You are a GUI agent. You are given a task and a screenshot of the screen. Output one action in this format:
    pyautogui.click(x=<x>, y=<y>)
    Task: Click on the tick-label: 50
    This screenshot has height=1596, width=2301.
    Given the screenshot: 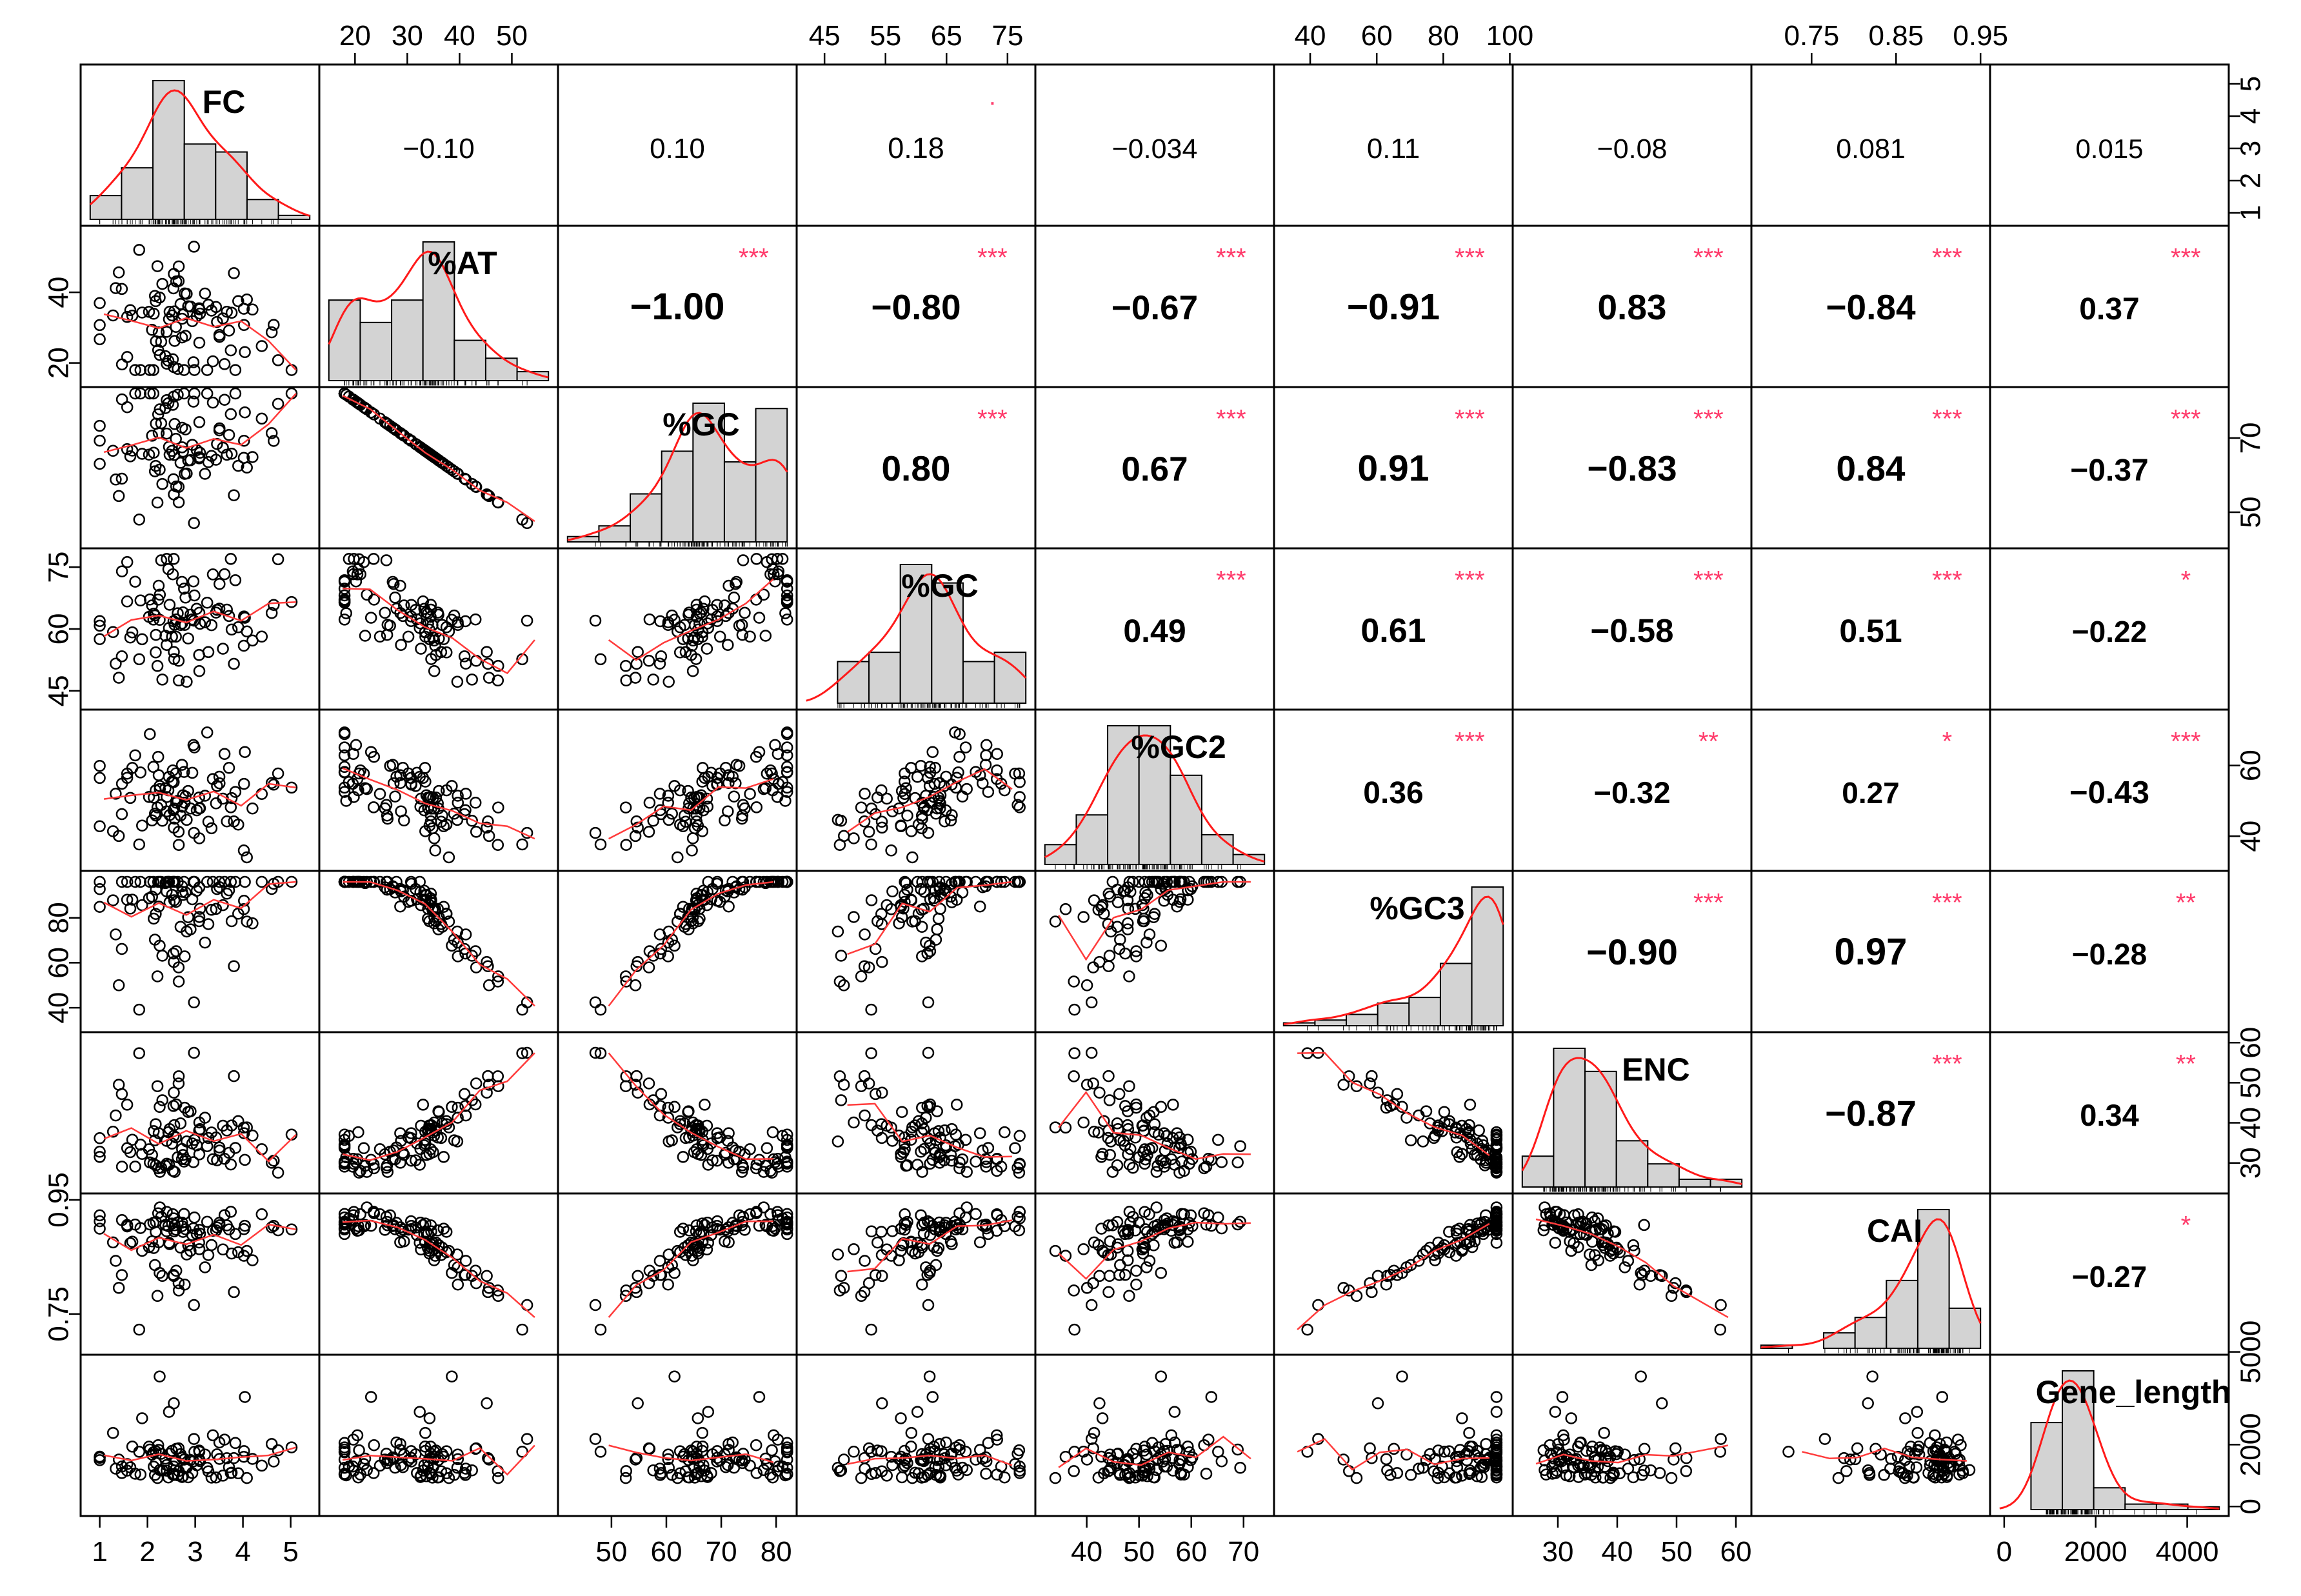 What is the action you would take?
    pyautogui.click(x=512, y=36)
    